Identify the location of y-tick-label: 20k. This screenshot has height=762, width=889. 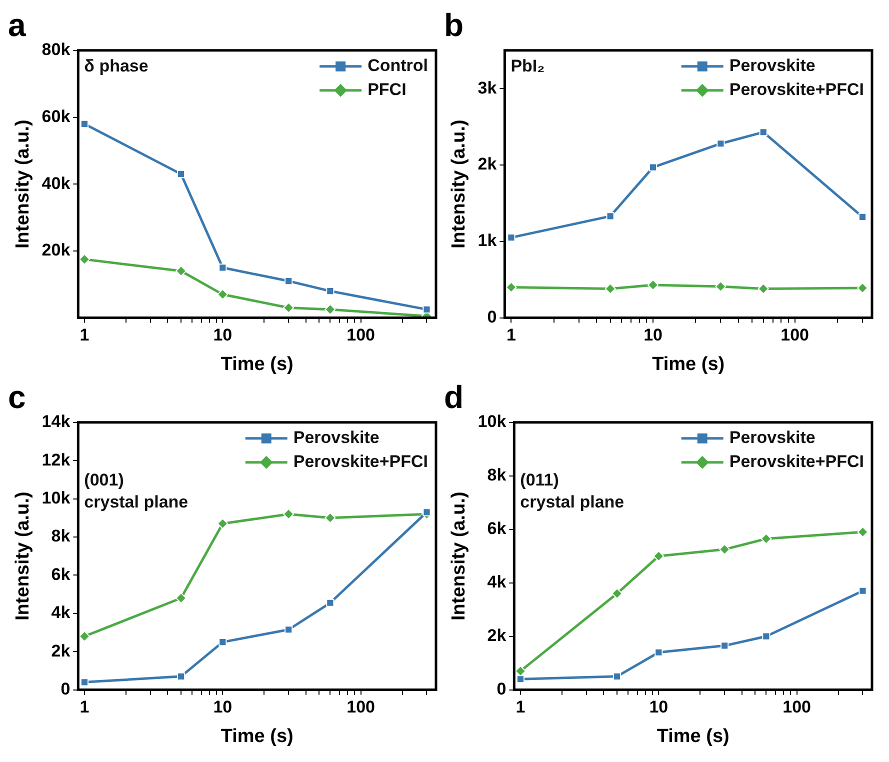
(56, 250).